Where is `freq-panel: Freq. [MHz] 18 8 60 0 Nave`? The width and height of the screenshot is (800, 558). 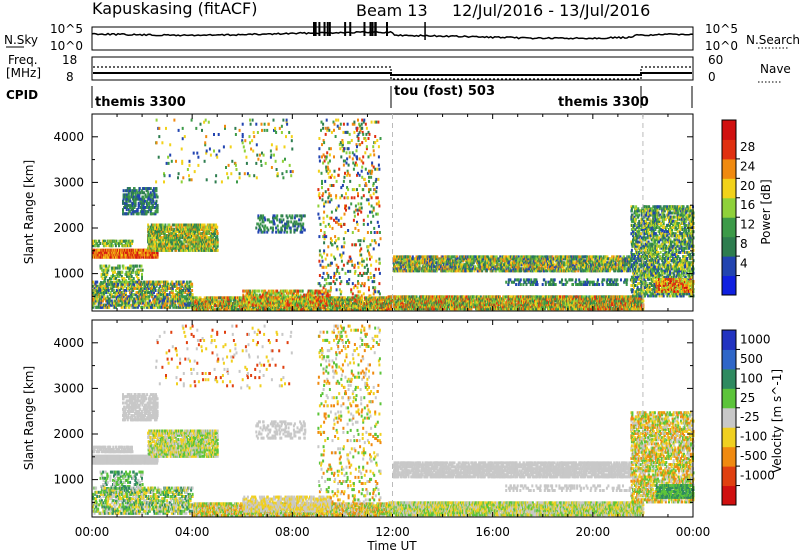
freq-panel: Freq. [MHz] 18 8 60 0 Nave is located at coordinates (398, 68).